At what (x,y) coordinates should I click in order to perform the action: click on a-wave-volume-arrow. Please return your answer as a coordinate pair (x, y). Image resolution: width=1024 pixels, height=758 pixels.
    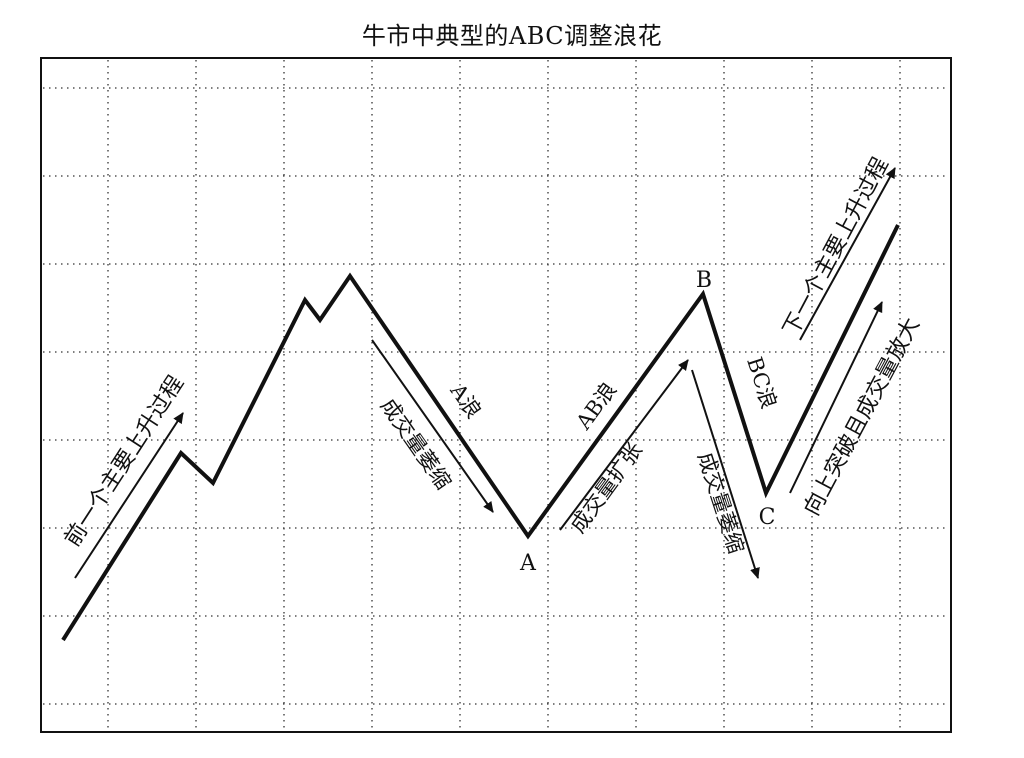
    Looking at the image, I should click on (432, 426).